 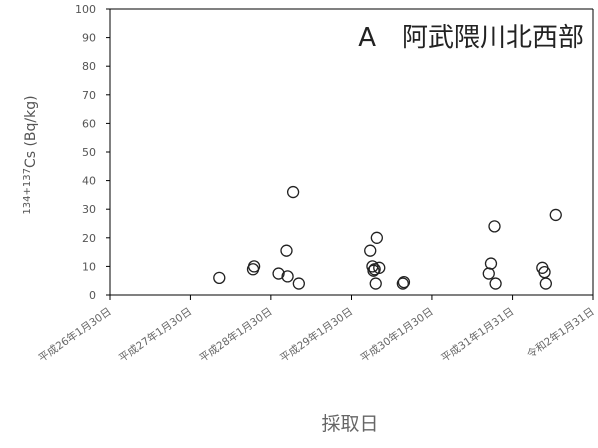 I want to click on y-tick-label: 80, so click(x=89, y=66).